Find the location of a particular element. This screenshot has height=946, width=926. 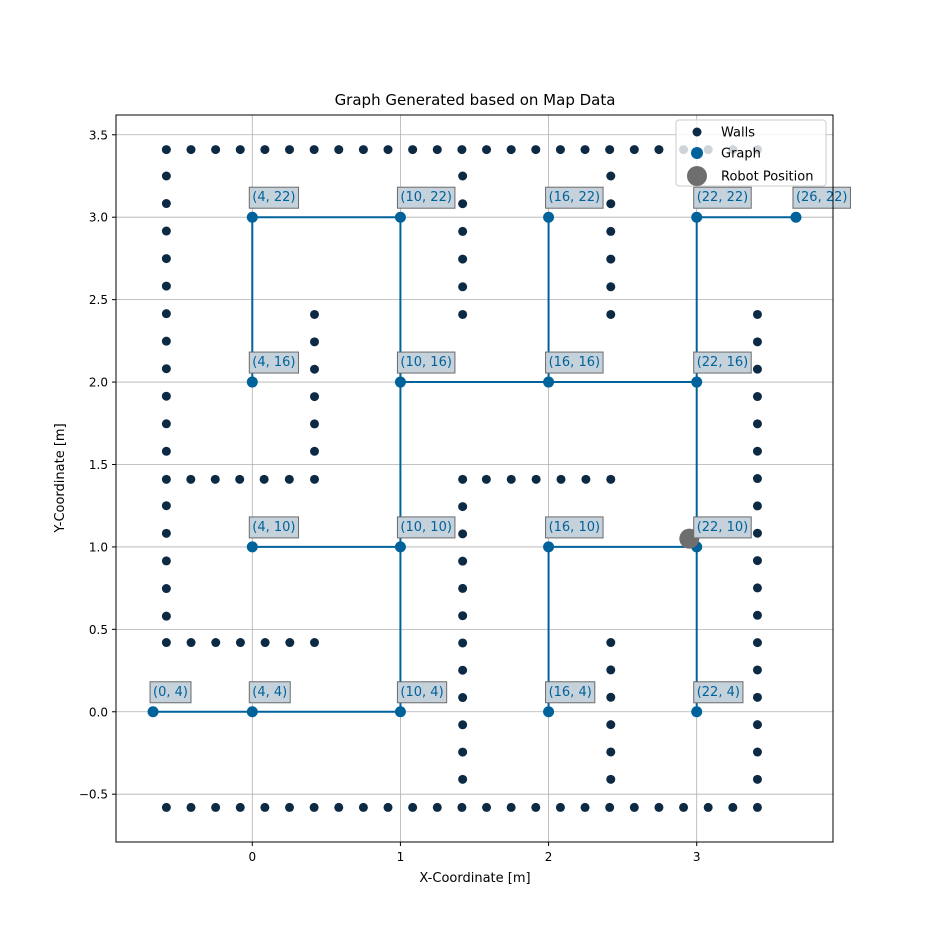

y-tick-label: 1.5 is located at coordinates (98, 465).